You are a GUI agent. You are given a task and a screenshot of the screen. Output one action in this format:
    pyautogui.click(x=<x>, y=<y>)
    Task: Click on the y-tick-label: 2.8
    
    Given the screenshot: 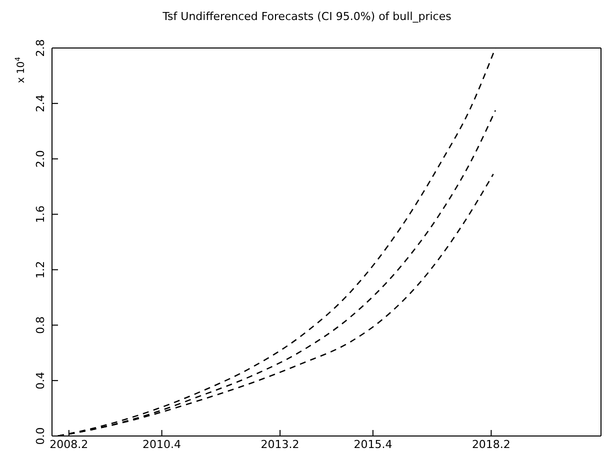 What is the action you would take?
    pyautogui.click(x=40, y=48)
    